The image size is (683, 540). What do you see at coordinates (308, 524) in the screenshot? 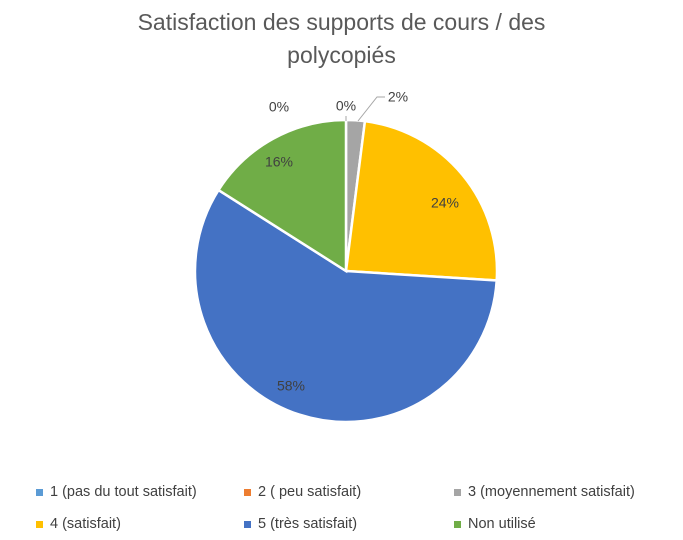
I see `legend-label-5: 5 (très satisfait)` at bounding box center [308, 524].